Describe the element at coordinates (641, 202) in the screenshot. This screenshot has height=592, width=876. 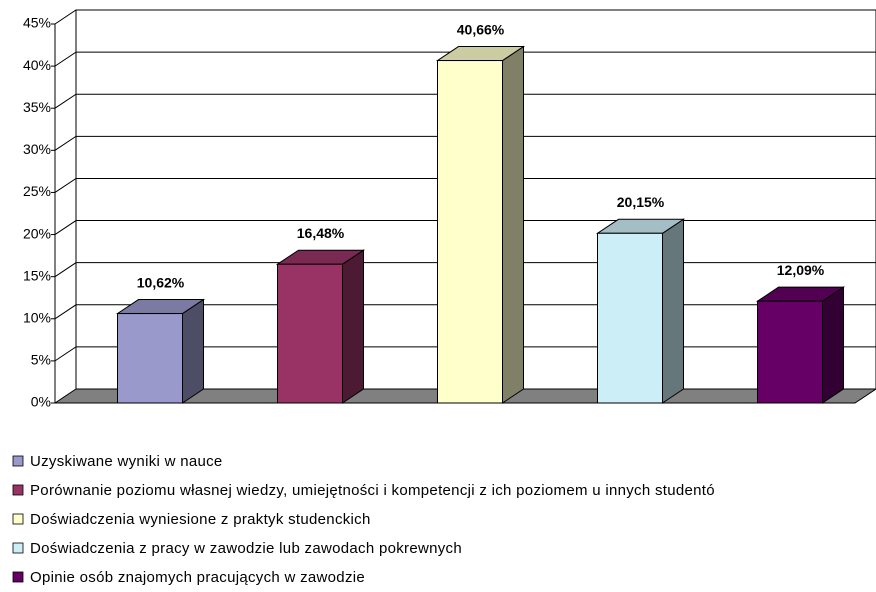
I see `value-label: 20,15%` at that location.